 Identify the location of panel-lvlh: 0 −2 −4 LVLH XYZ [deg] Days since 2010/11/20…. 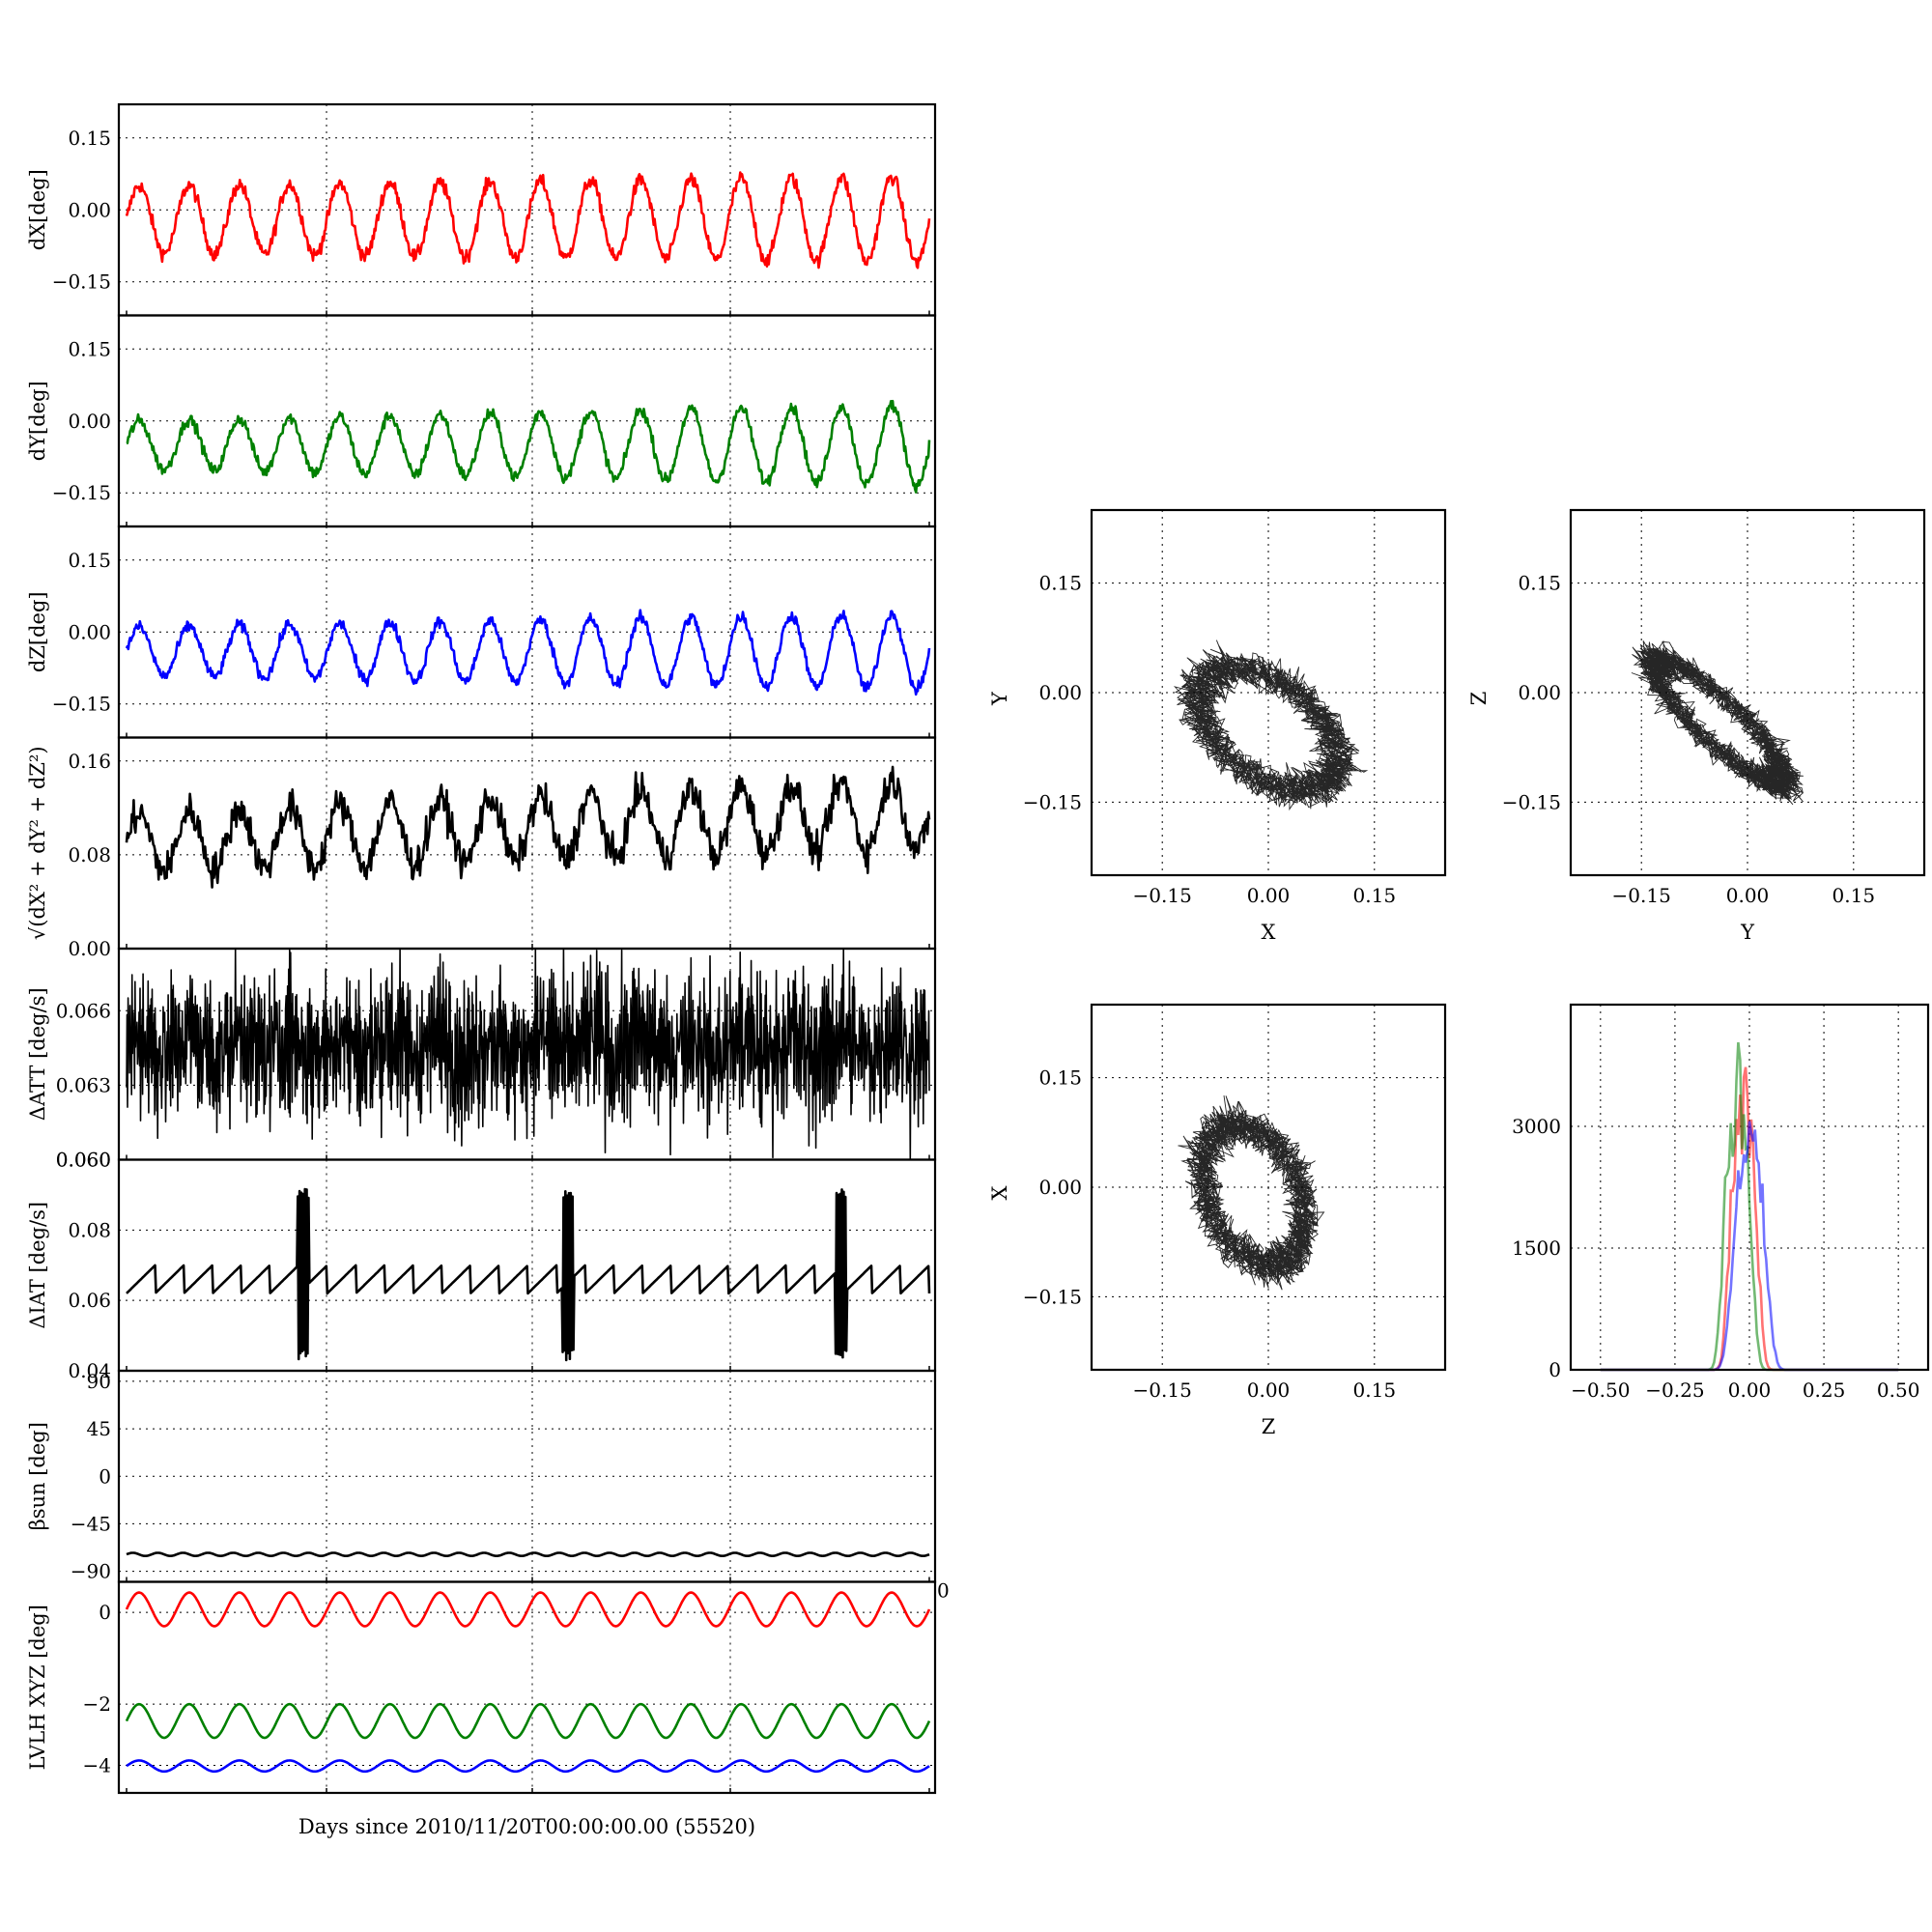
(481, 1709).